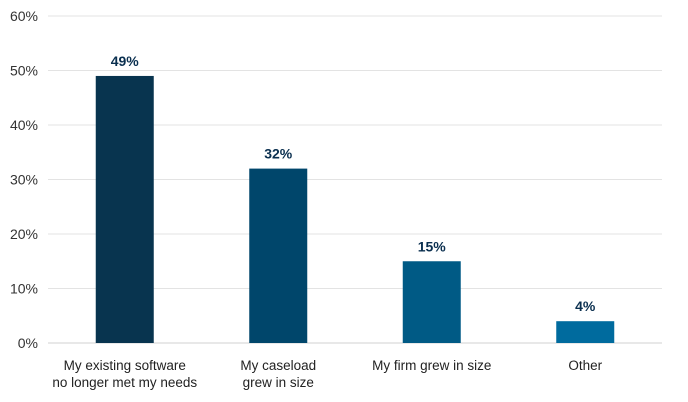  What do you see at coordinates (125, 365) in the screenshot?
I see `category-label: My existing software` at bounding box center [125, 365].